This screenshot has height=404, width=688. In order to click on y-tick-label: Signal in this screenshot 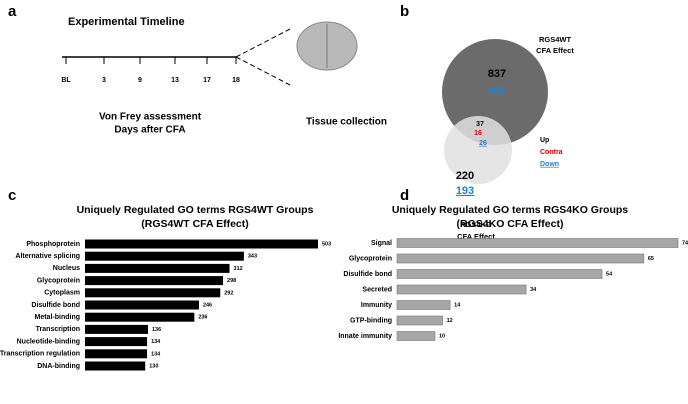, I will do `click(381, 243)`.